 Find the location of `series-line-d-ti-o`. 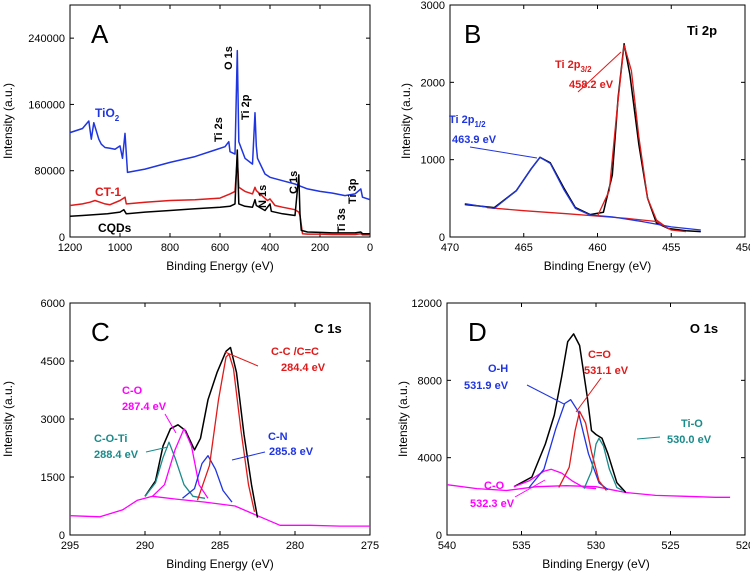

series-line-d-ti-o is located at coordinates (603, 464).